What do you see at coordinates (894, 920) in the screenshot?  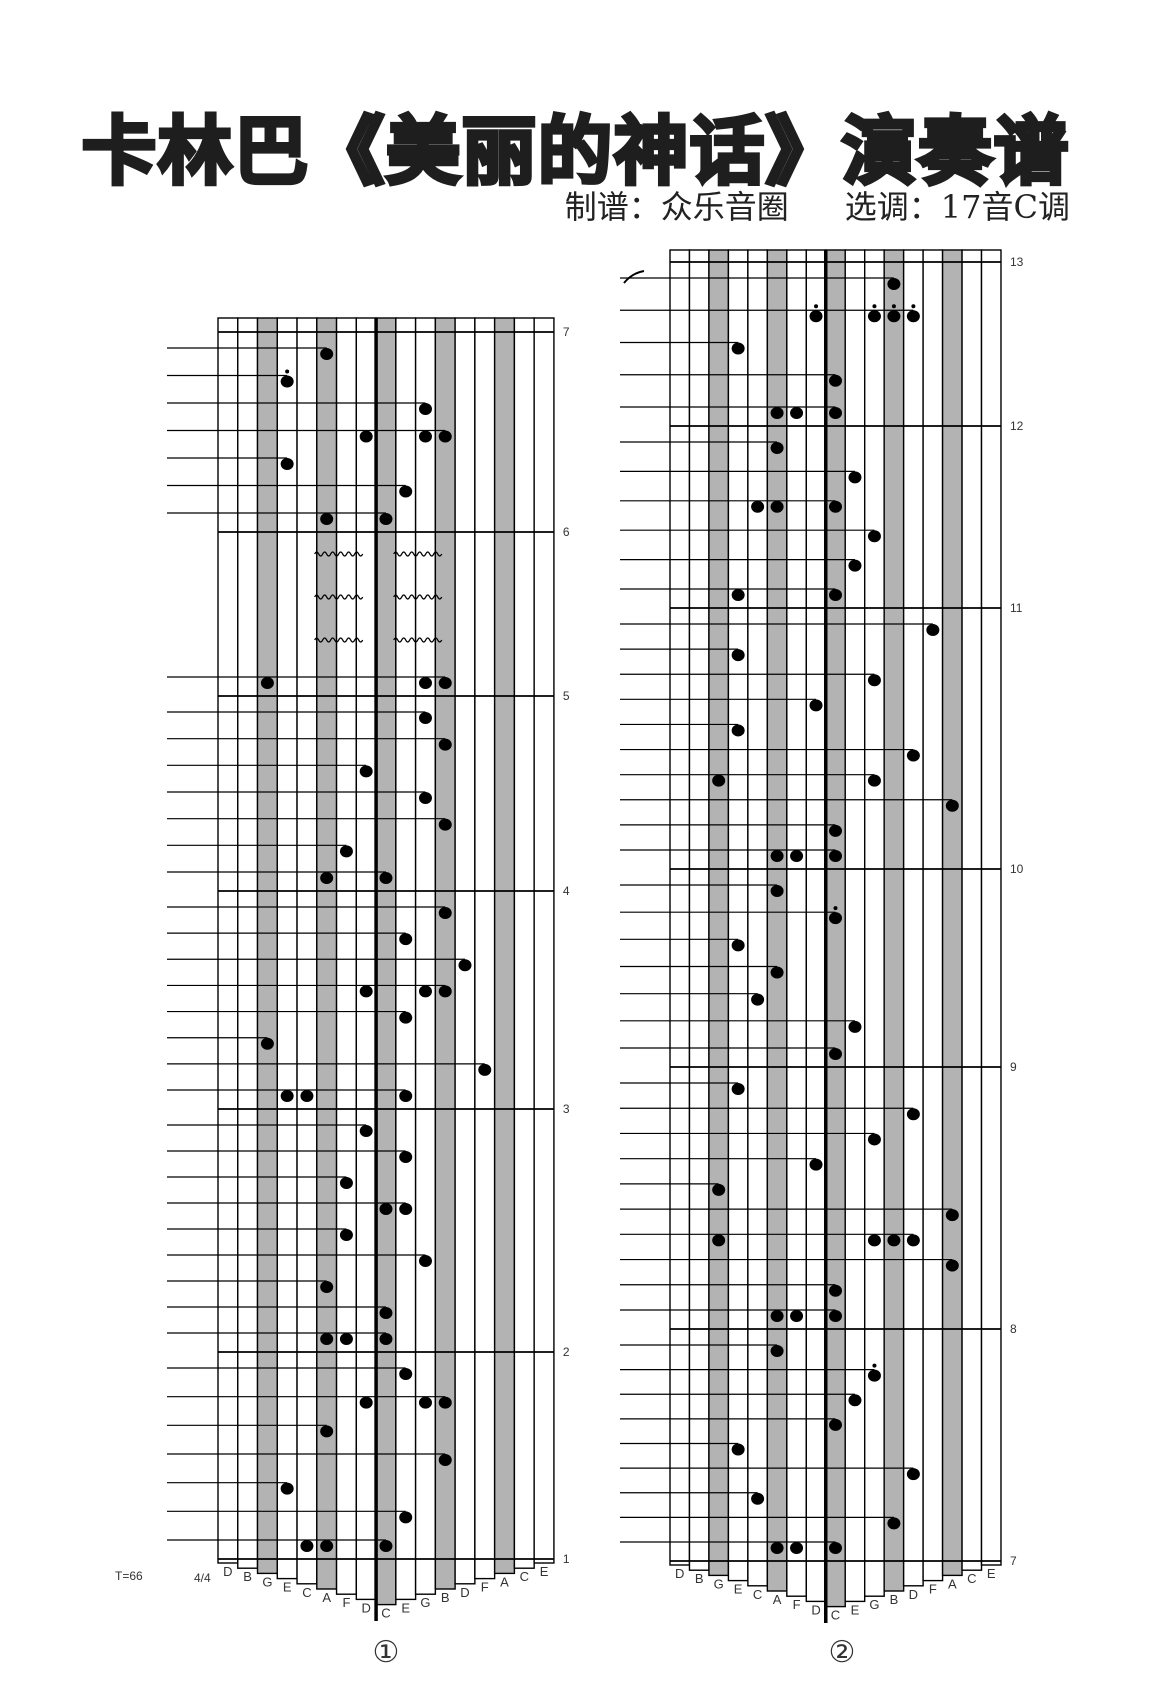 I see `tine-B` at bounding box center [894, 920].